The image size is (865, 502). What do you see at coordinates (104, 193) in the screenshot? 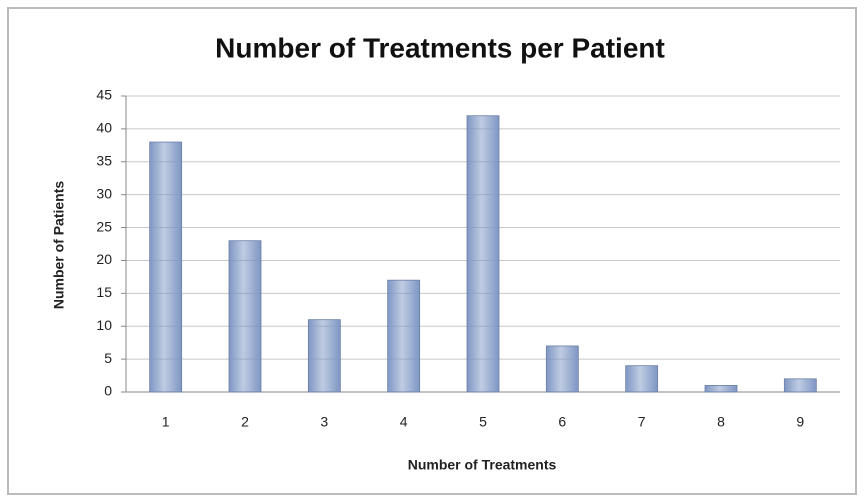
I see `y-tick-label: 30` at bounding box center [104, 193].